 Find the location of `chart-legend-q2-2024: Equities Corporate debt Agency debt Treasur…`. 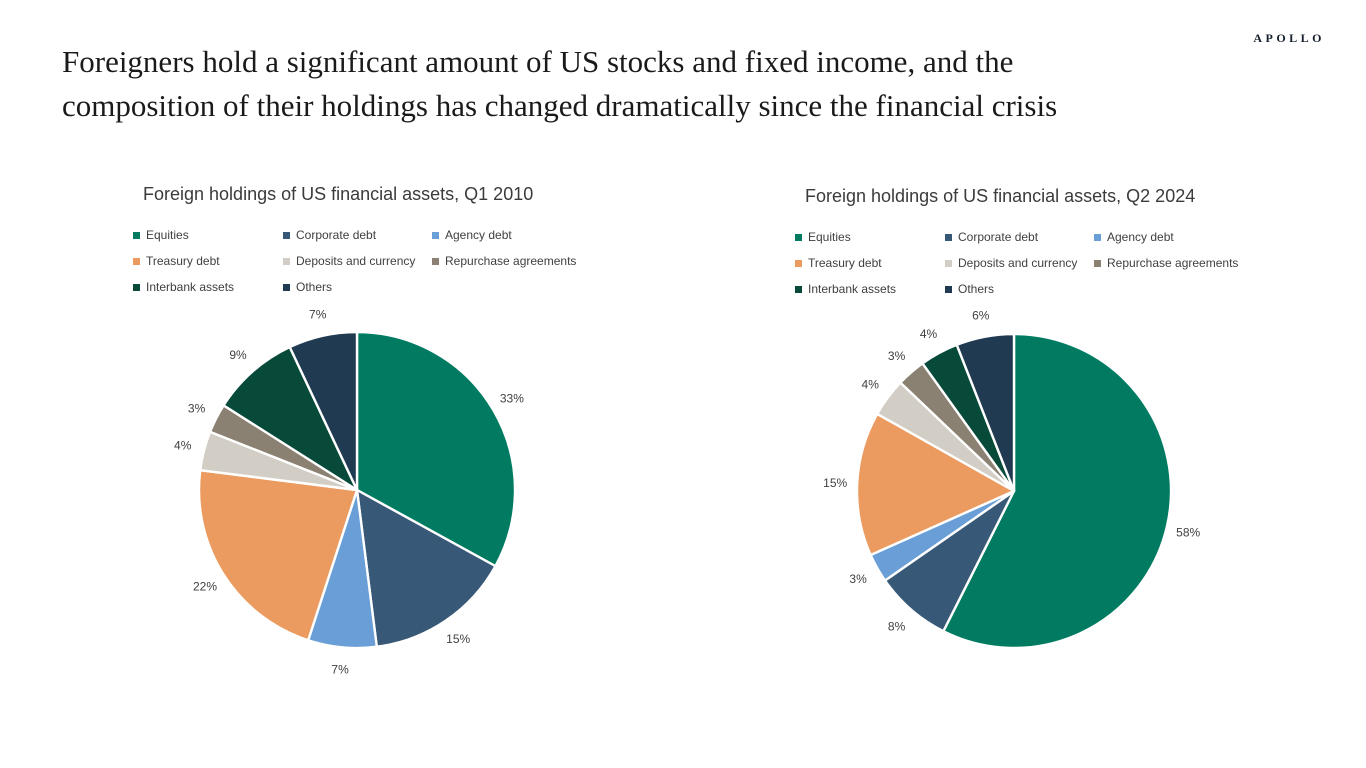

chart-legend-q2-2024: Equities Corporate debt Agency debt Treasur… is located at coordinates (1016, 263).